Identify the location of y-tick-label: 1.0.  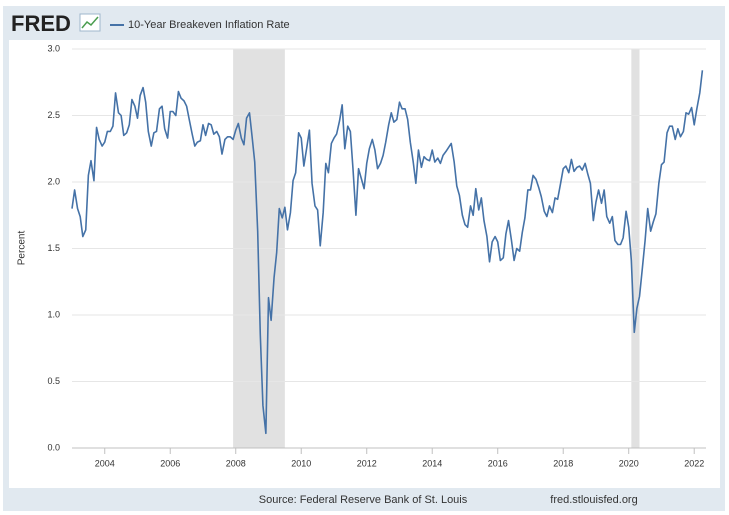
(53, 314).